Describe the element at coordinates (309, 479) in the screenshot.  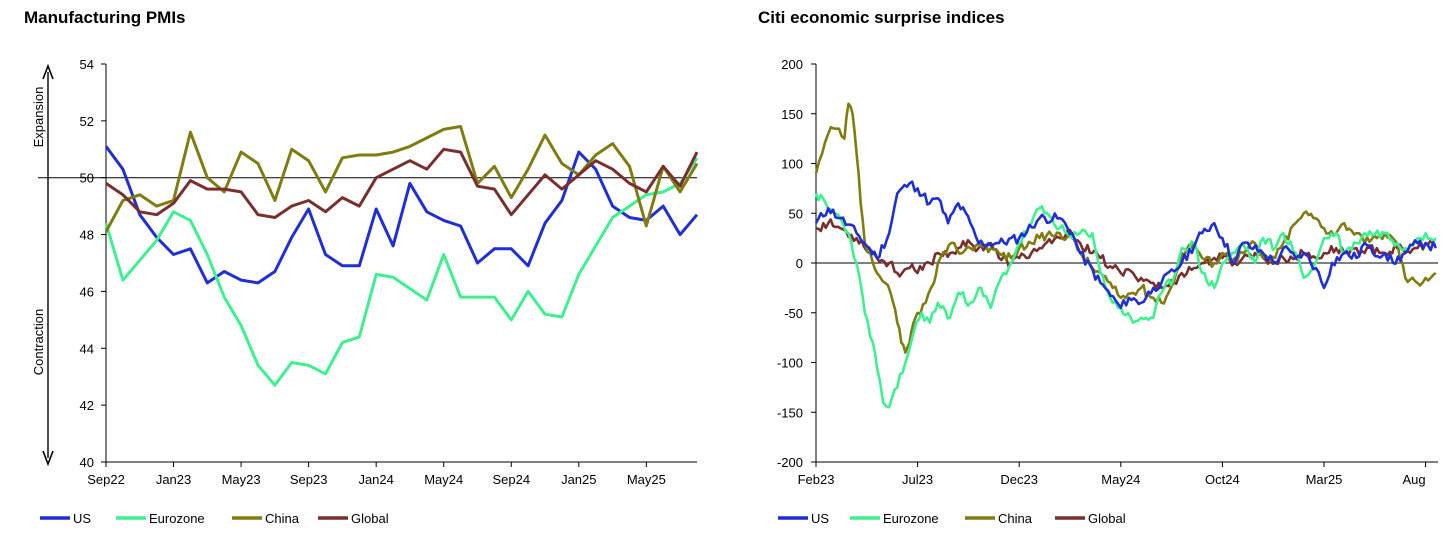
I see `pmi-x-tick-label: Sep23` at that location.